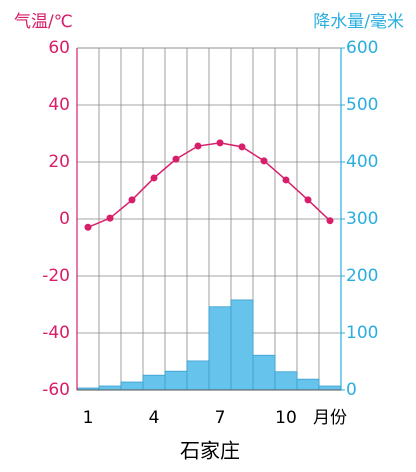 Image resolution: width=416 pixels, height=472 pixels. I want to click on y2-tick-label: 200, so click(362, 276).